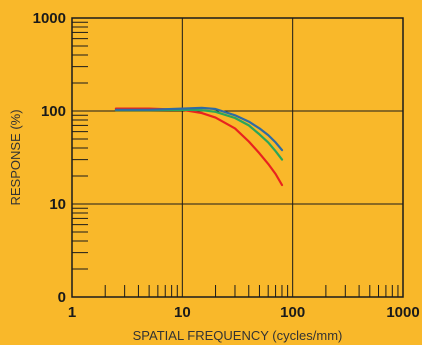  What do you see at coordinates (53, 111) in the screenshot?
I see `y-tick-label: 100` at bounding box center [53, 111].